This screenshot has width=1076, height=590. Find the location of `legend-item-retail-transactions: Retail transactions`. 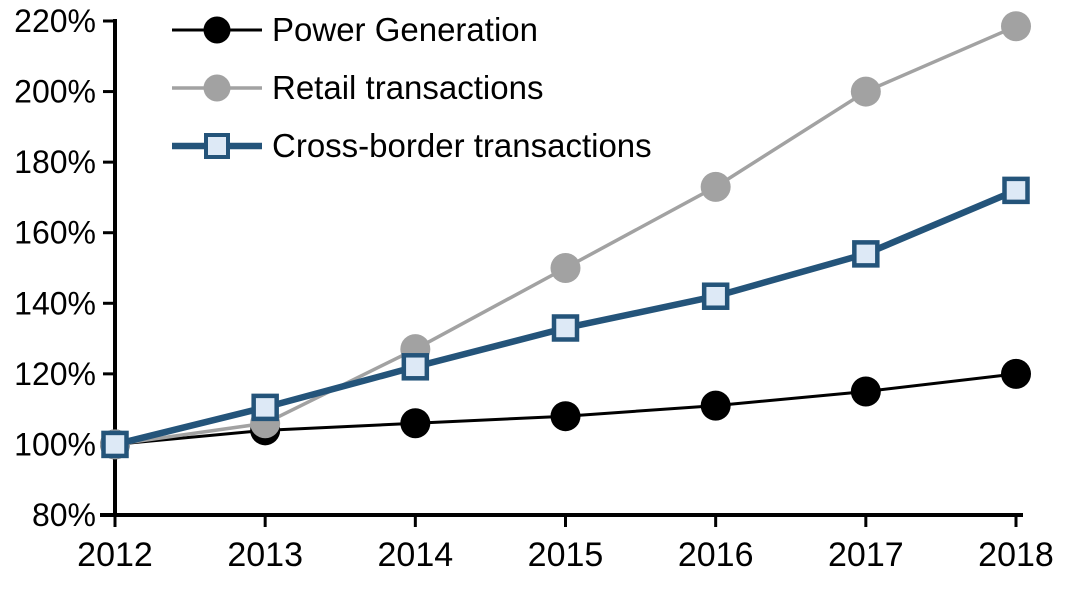

legend-item-retail-transactions: Retail transactions is located at coordinates (357, 88).